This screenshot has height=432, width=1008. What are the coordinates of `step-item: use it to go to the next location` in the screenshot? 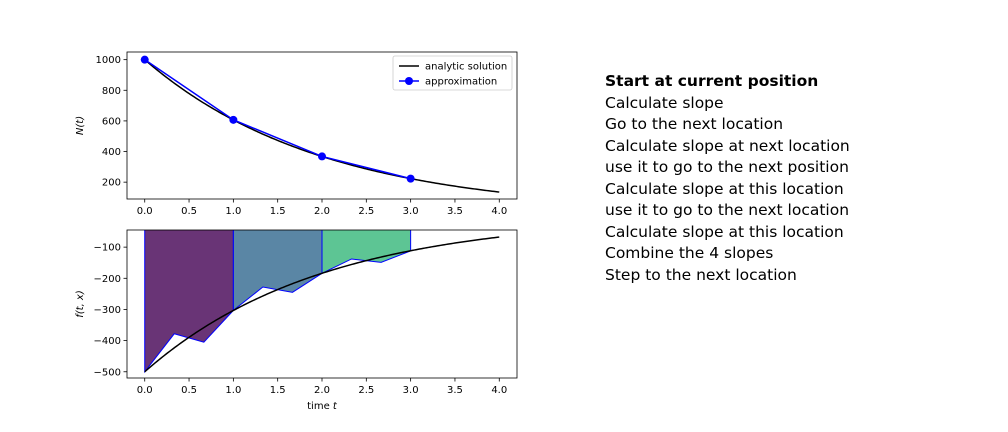 It's located at (727, 210).